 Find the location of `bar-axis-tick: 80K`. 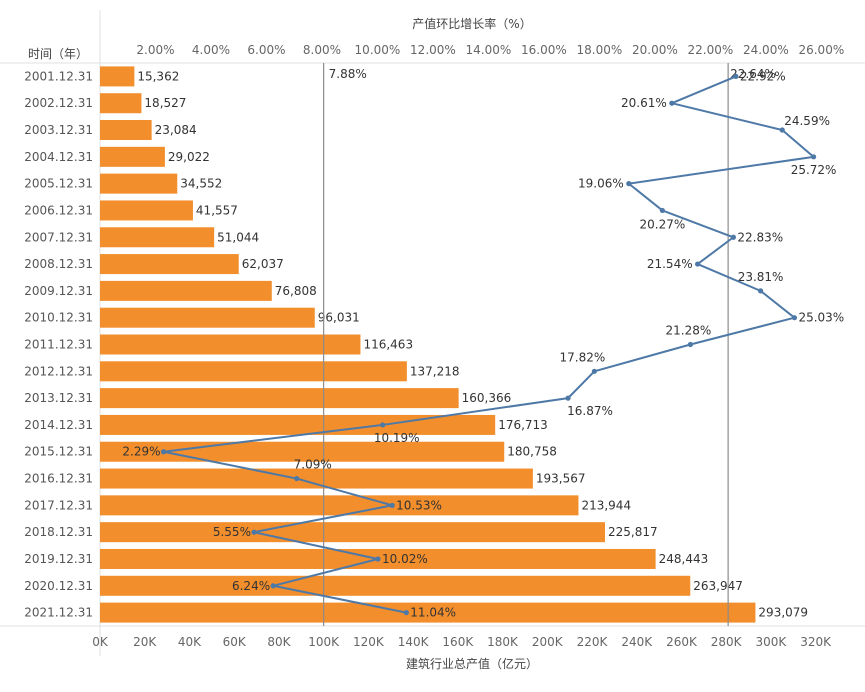

bar-axis-tick: 80K is located at coordinates (279, 642).